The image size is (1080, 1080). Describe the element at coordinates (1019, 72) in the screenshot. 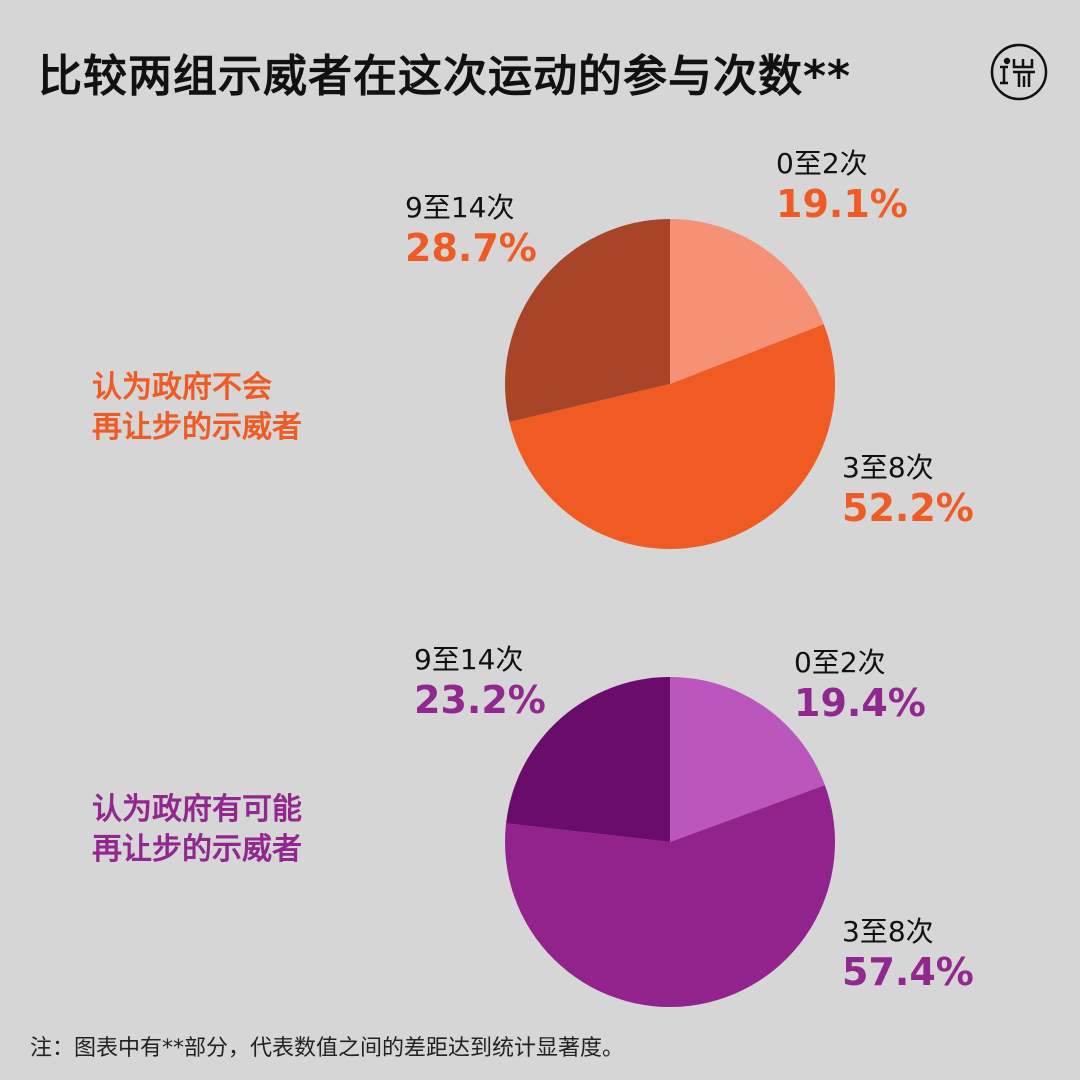

I see `brand-logo-icon` at that location.